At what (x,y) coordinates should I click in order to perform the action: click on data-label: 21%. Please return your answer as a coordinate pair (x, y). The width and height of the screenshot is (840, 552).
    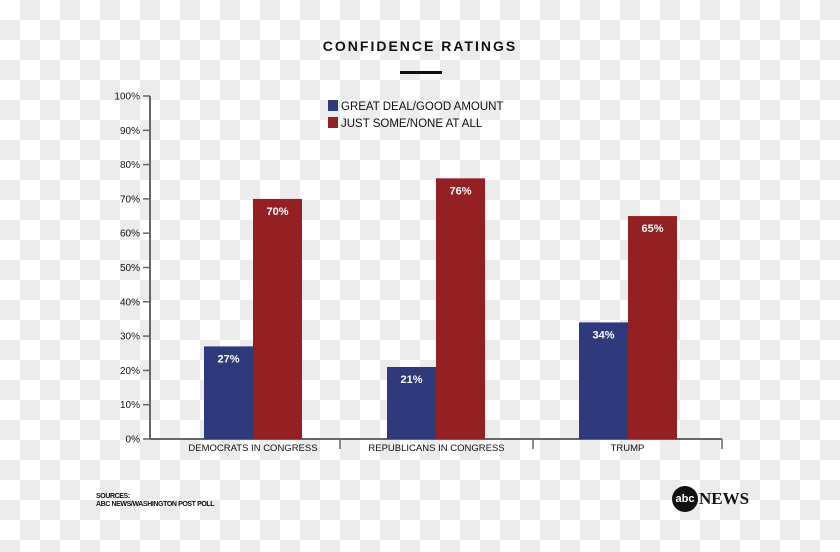
    Looking at the image, I should click on (411, 380).